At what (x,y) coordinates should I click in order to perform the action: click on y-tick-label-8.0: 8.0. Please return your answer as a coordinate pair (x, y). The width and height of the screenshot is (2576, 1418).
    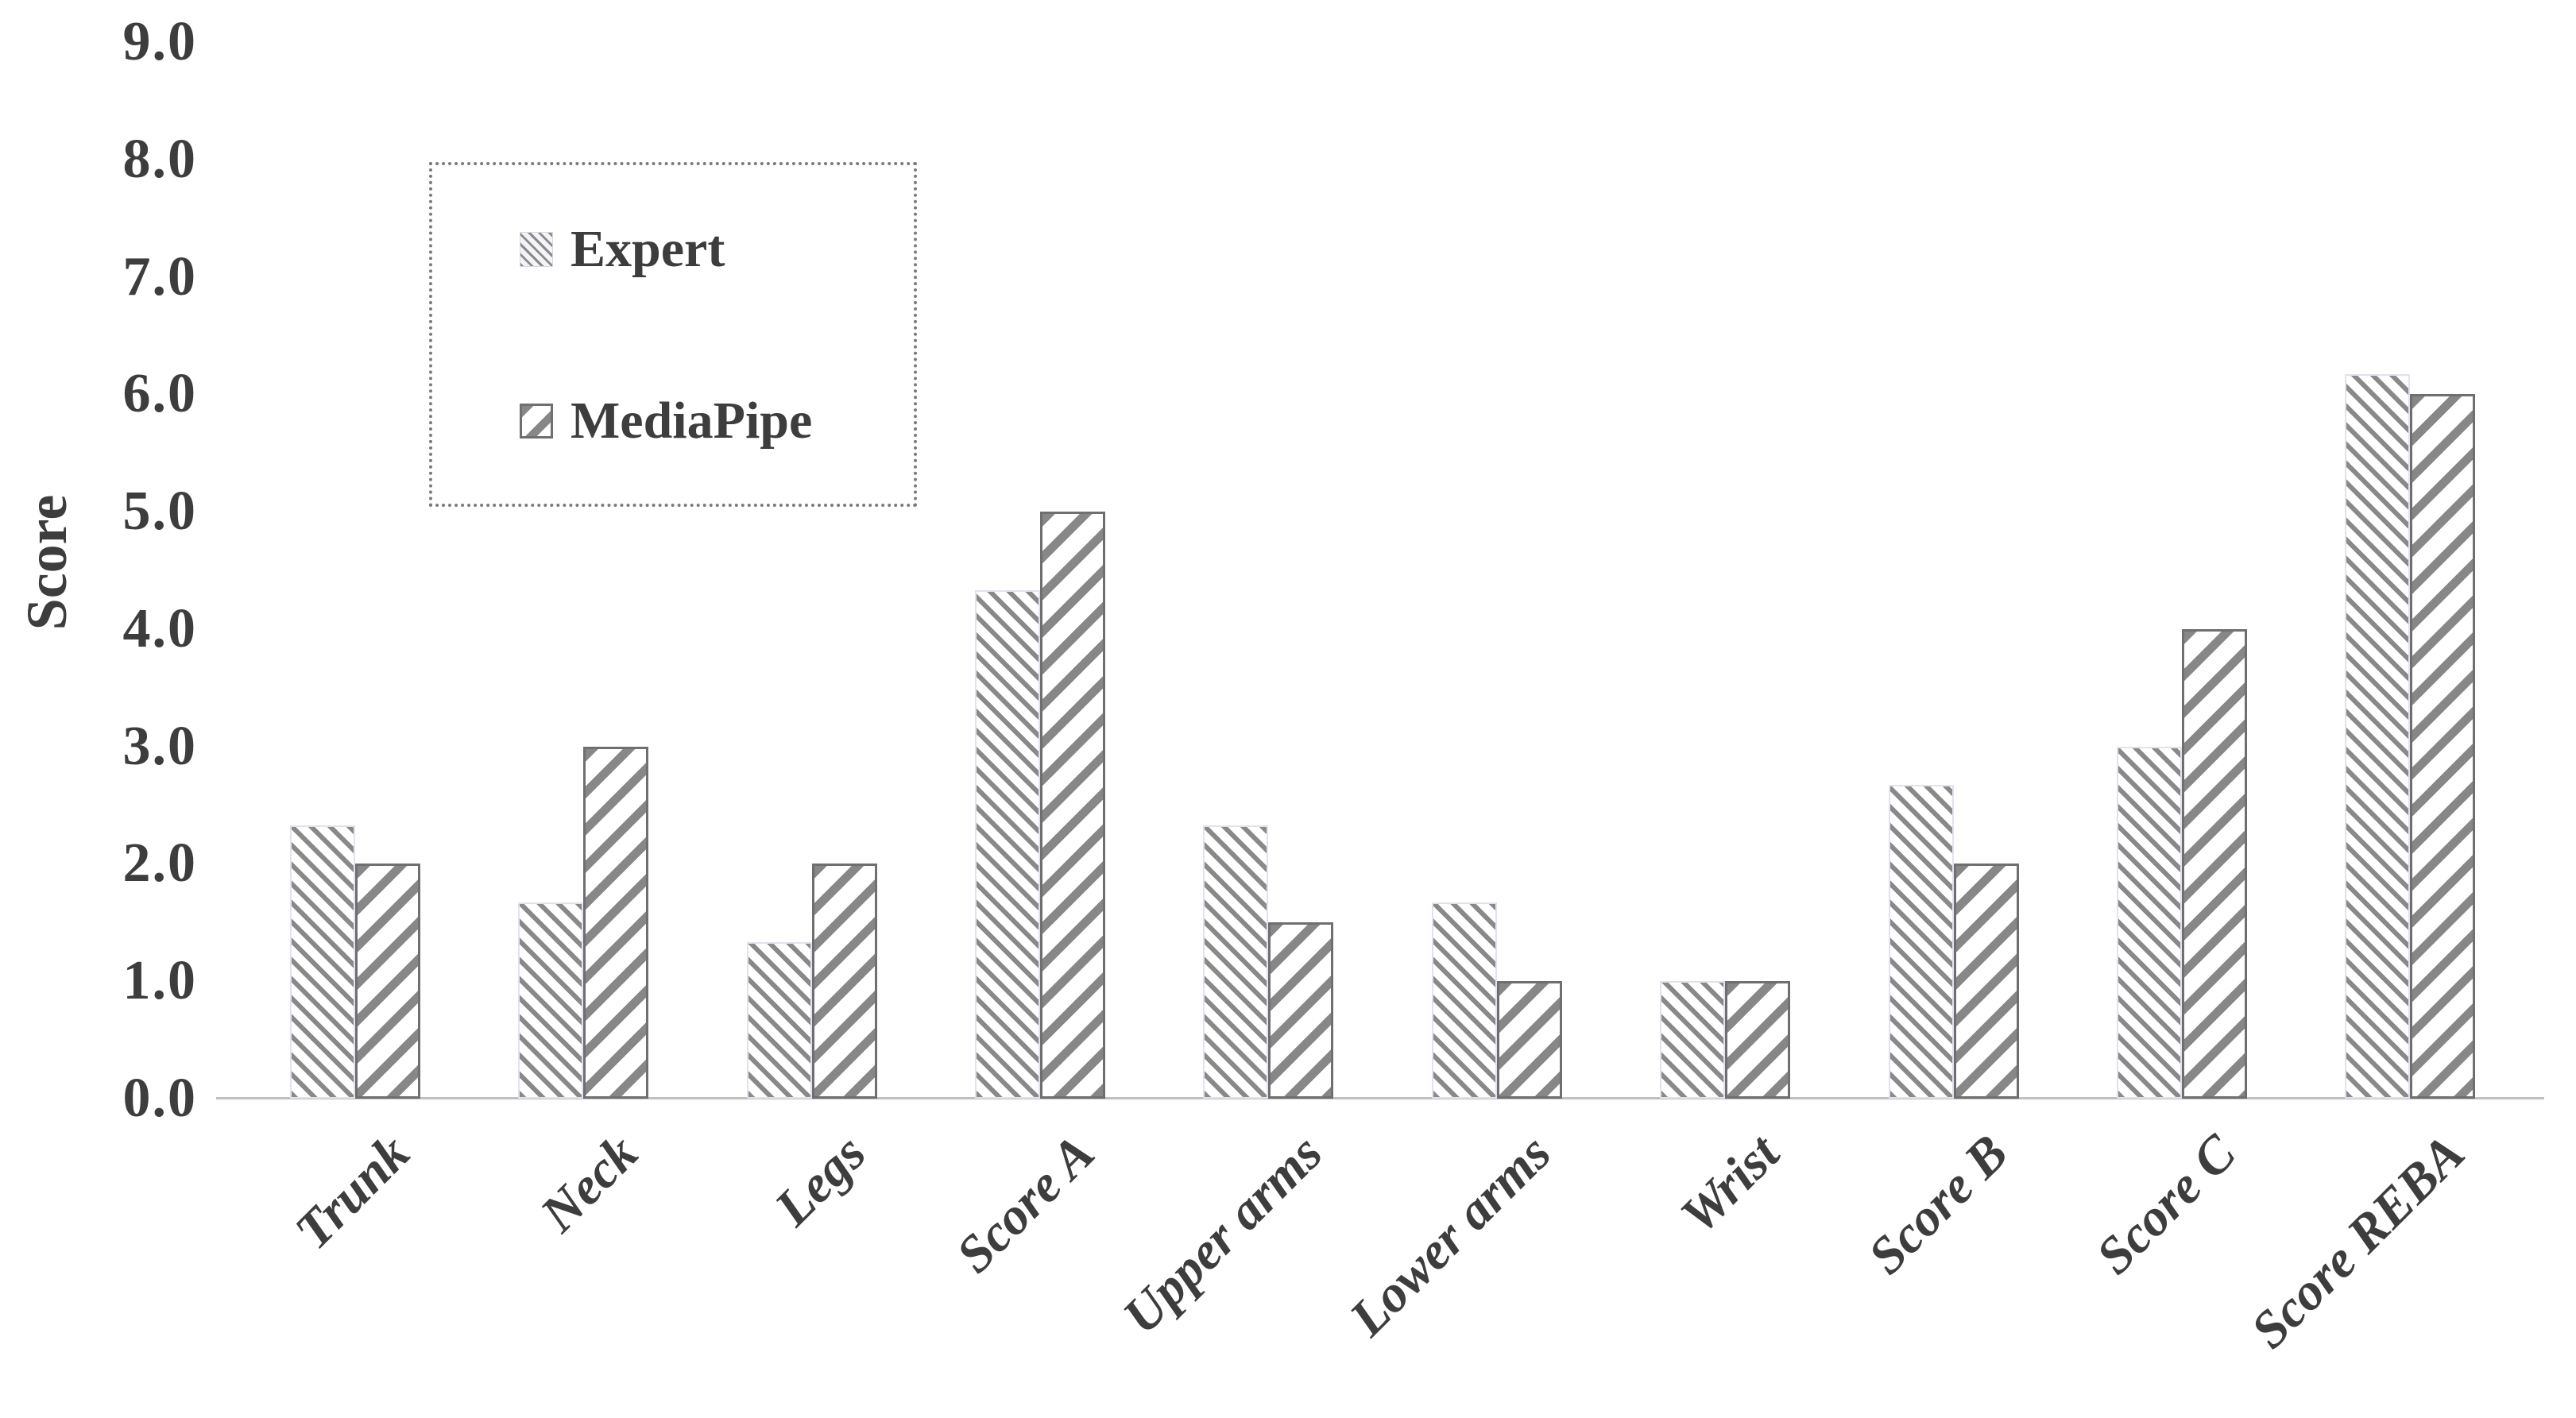
    Looking at the image, I should click on (159, 159).